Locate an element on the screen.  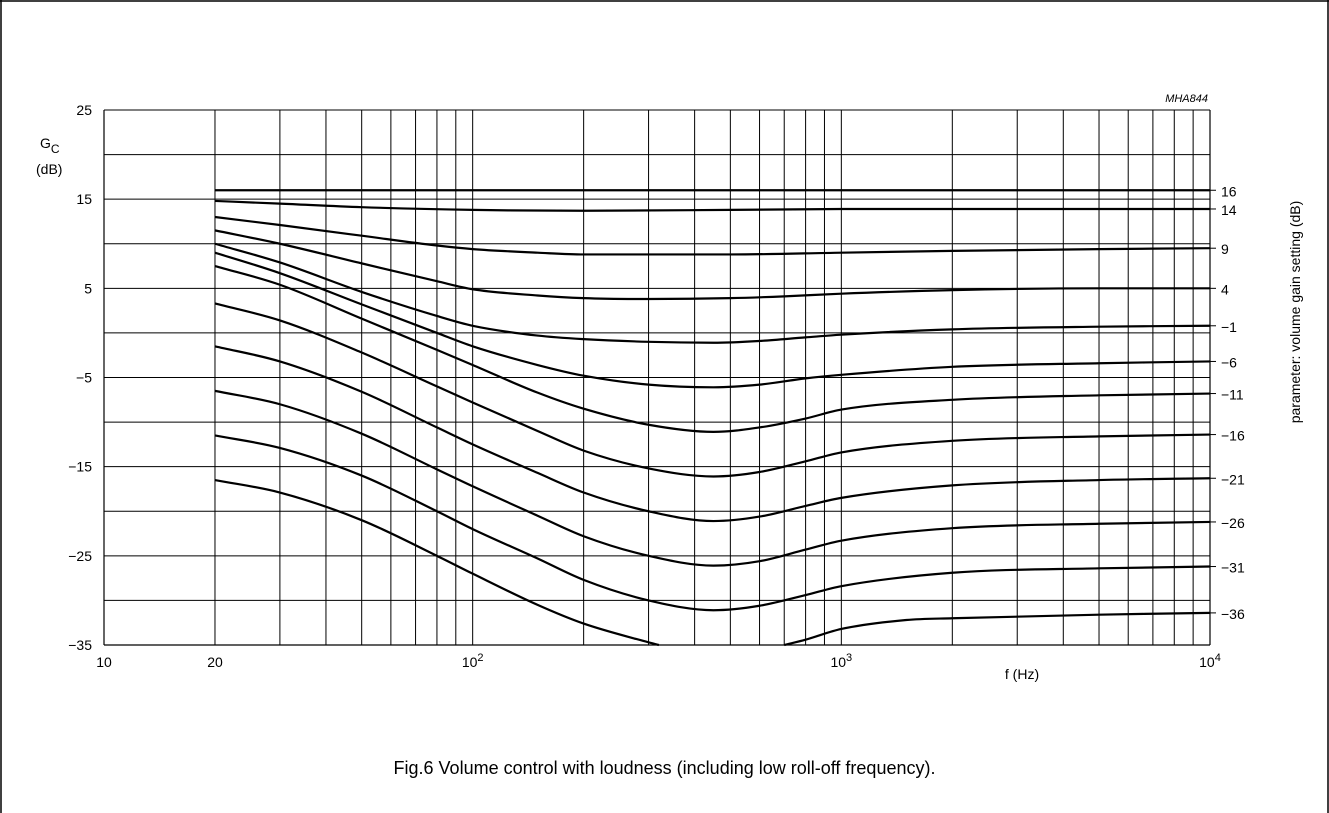
y-tick-label: −35 is located at coordinates (80, 645).